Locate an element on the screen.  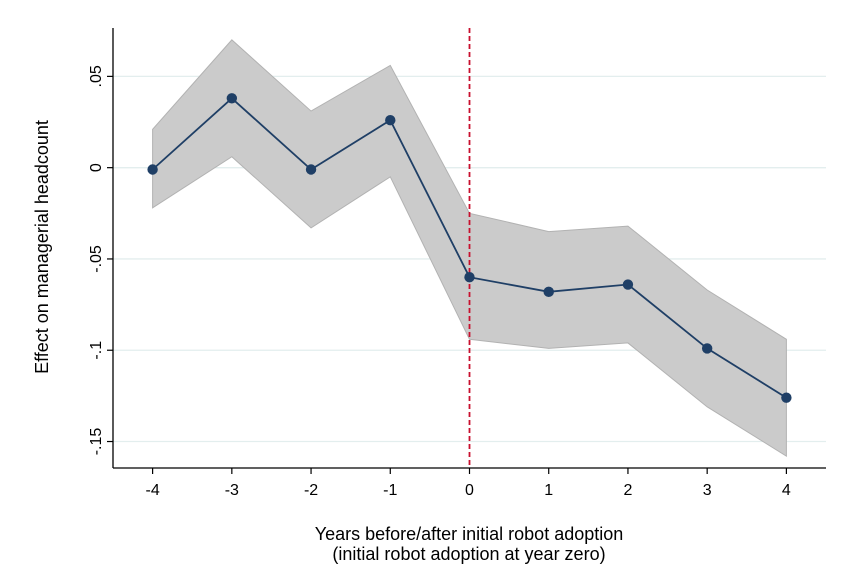
x-axis-ticks: -4 -3 -2 -1 0 1 2 3 4 is located at coordinates (468, 483).